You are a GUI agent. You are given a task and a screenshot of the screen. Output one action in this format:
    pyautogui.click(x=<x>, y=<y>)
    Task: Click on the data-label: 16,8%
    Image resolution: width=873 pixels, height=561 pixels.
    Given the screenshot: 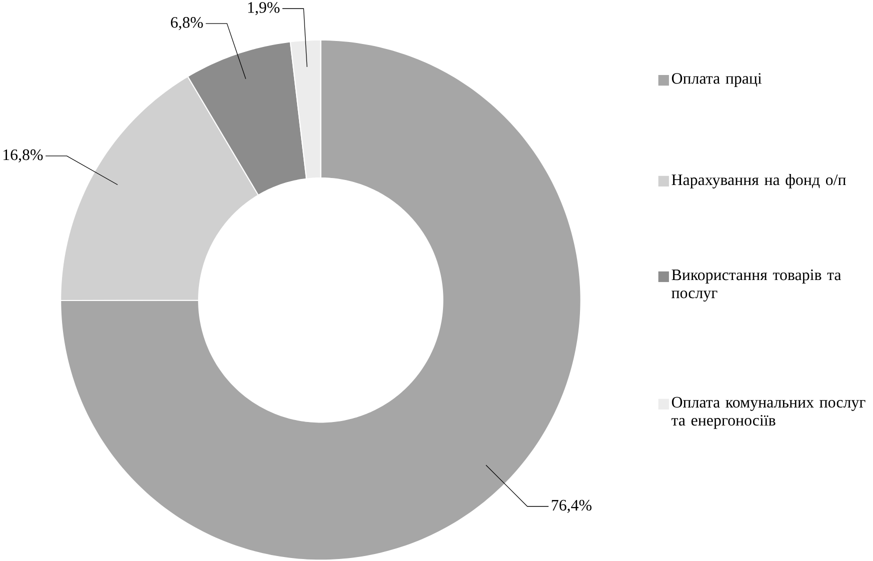 What is the action you would take?
    pyautogui.click(x=23, y=156)
    